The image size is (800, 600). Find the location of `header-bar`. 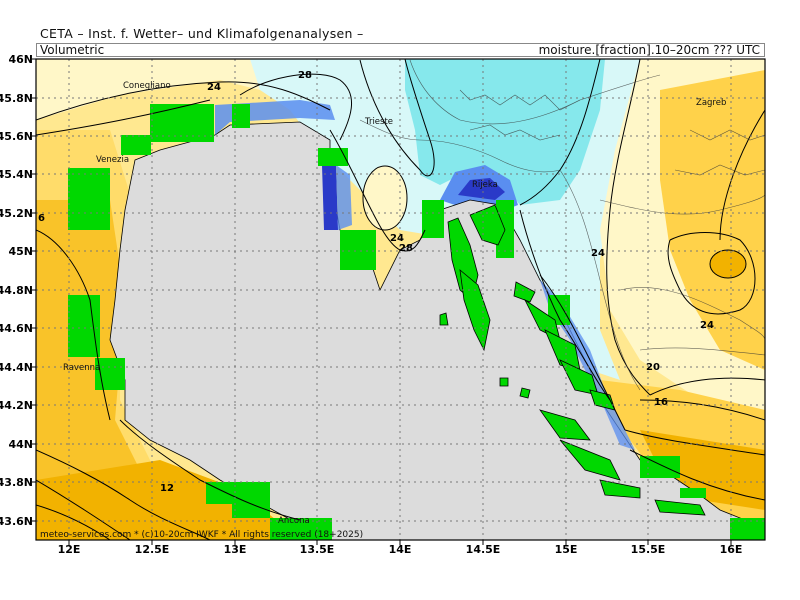

header-bar is located at coordinates (400, 50).